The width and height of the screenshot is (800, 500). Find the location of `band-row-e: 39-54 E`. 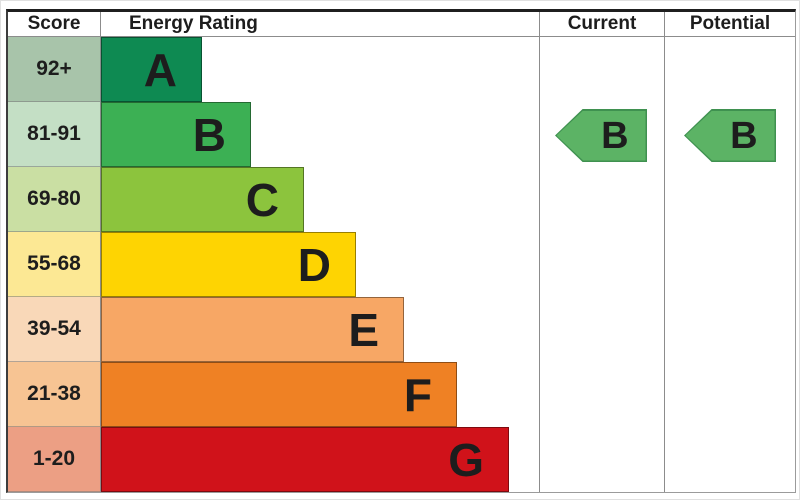

band-row-e: 39-54 E is located at coordinates (401, 329).